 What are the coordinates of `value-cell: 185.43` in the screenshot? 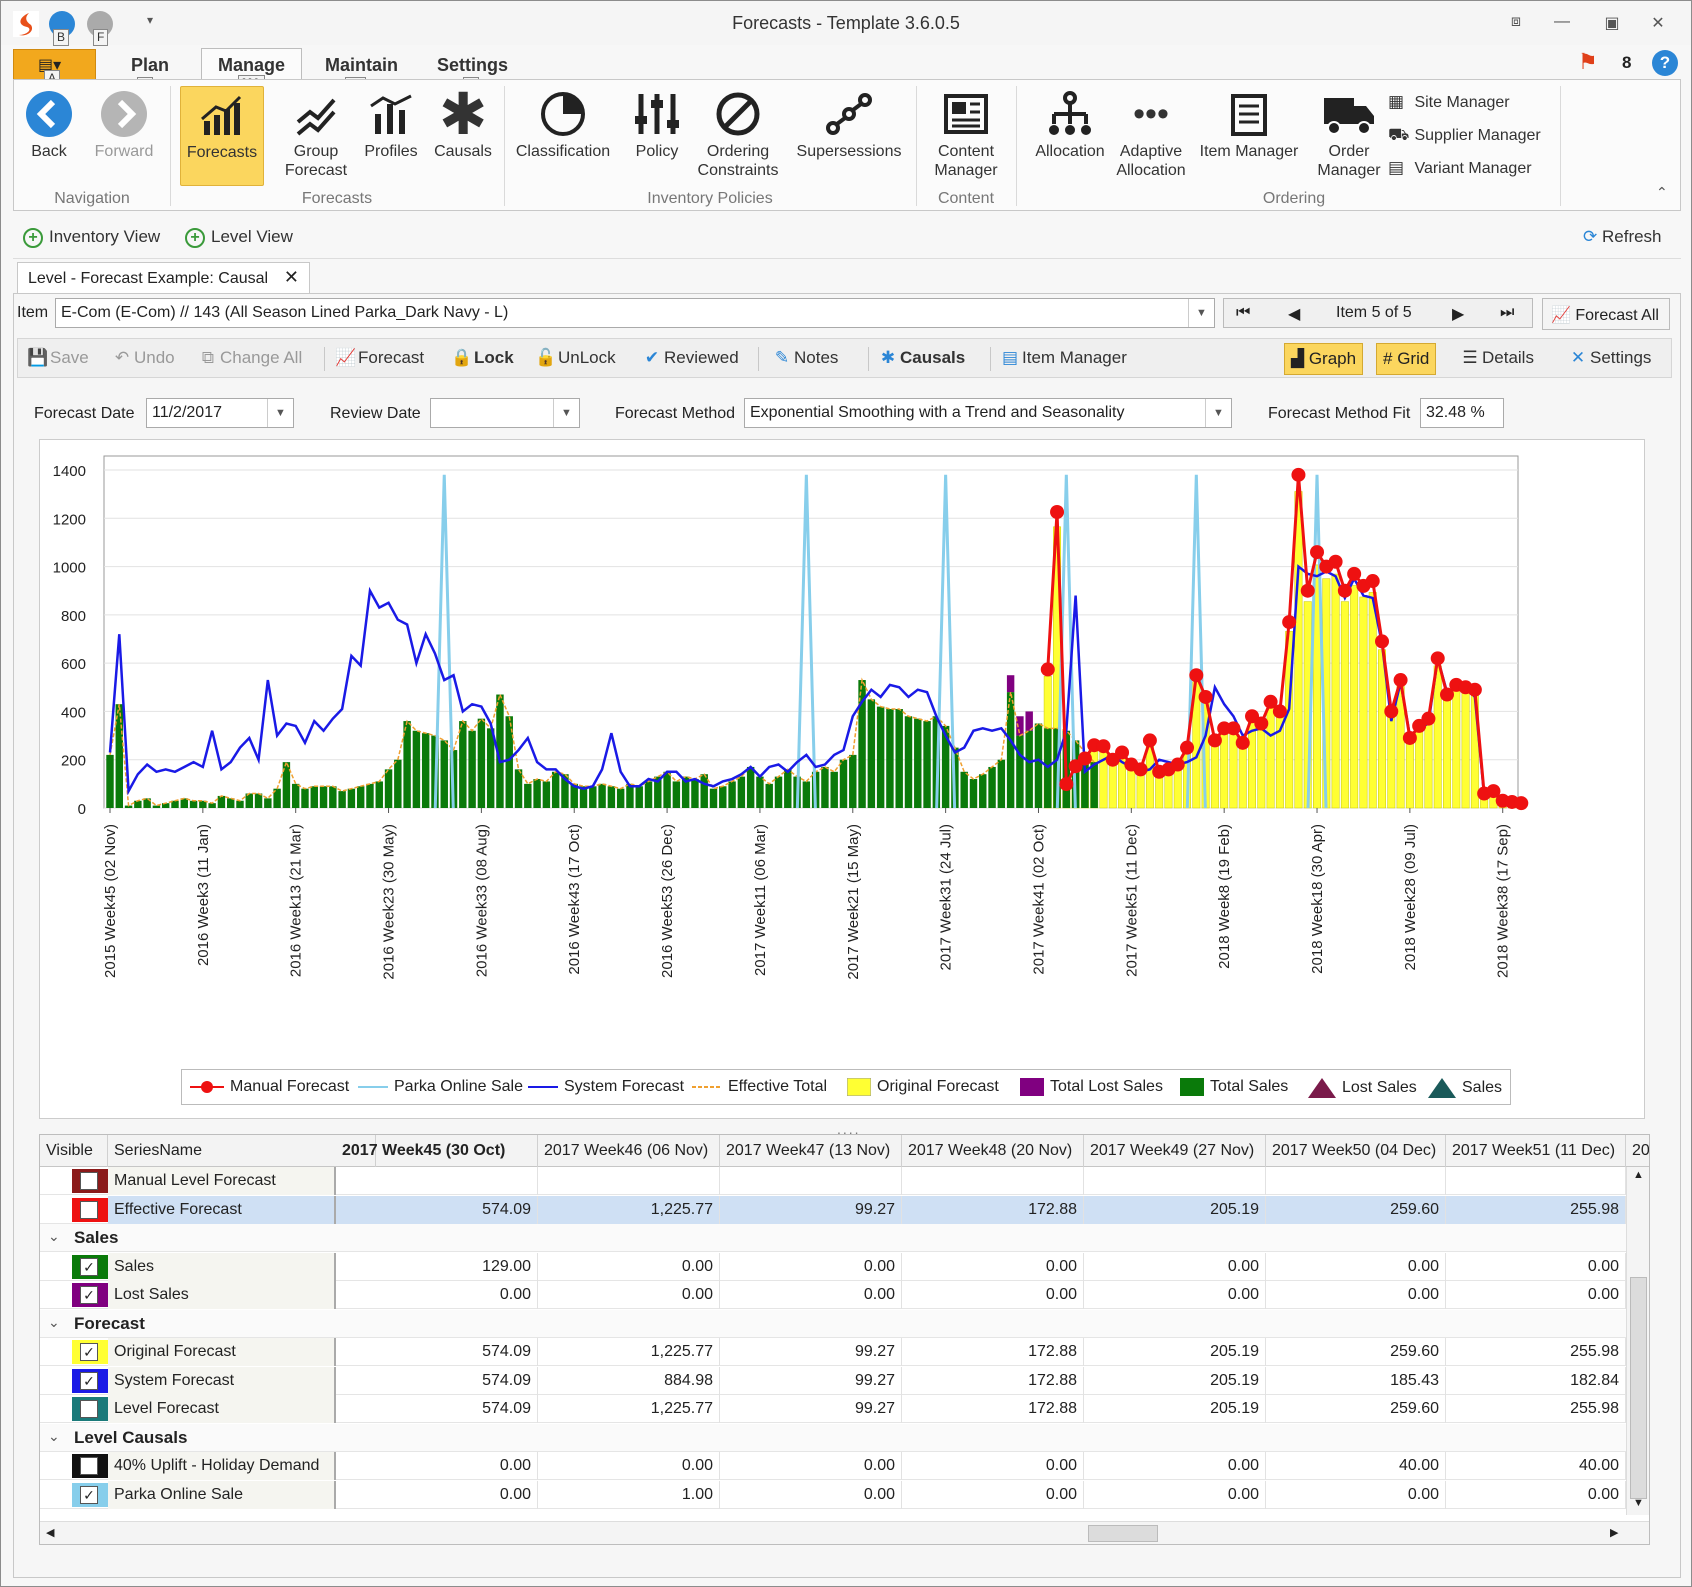 It's located at (1356, 1380).